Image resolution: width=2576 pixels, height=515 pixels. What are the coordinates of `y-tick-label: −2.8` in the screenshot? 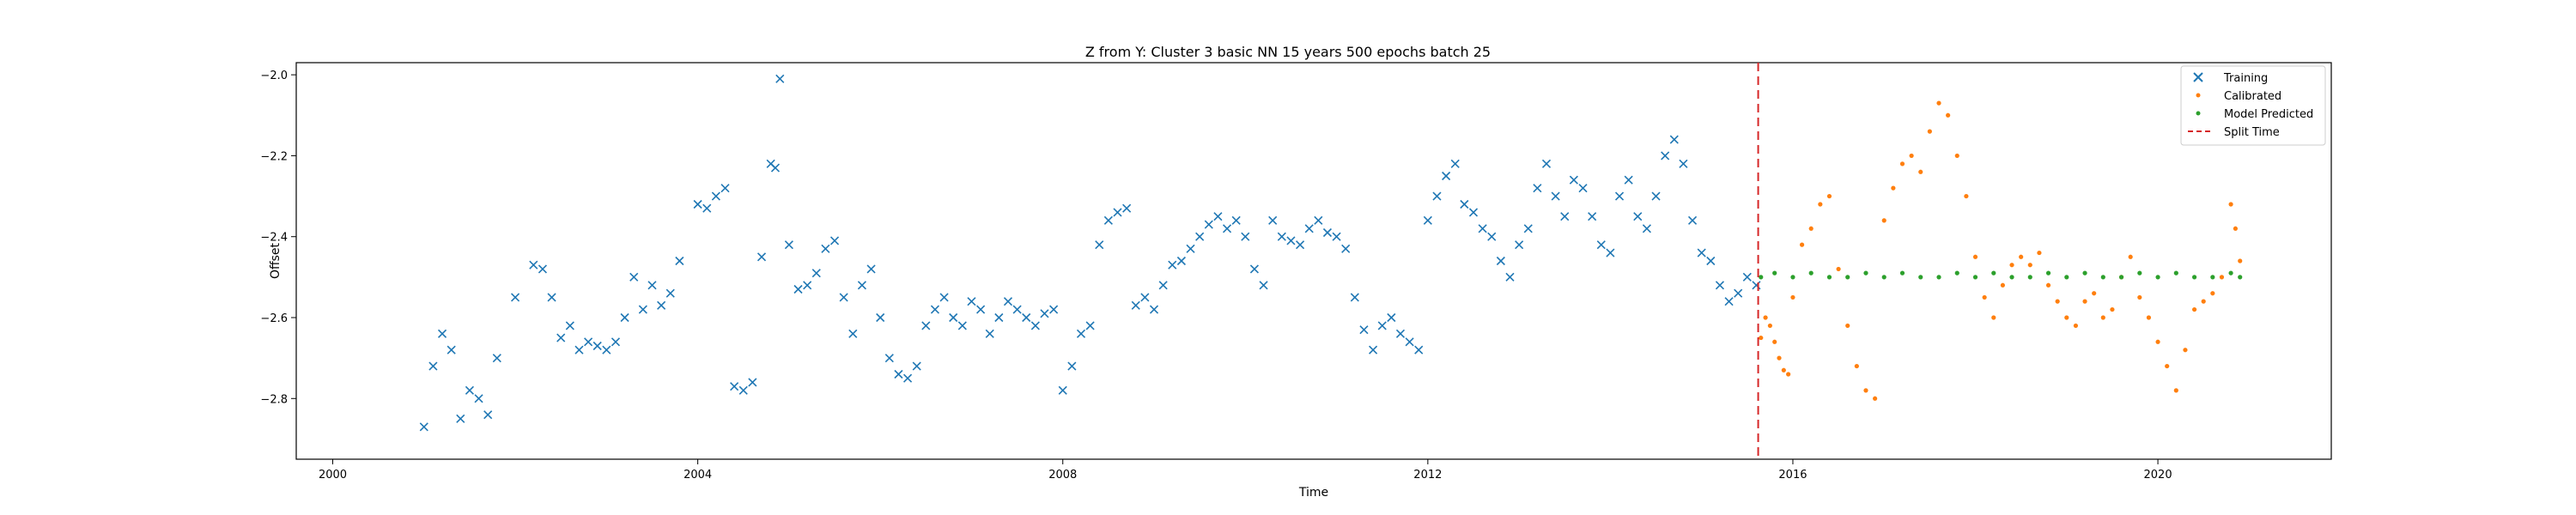 It's located at (274, 399).